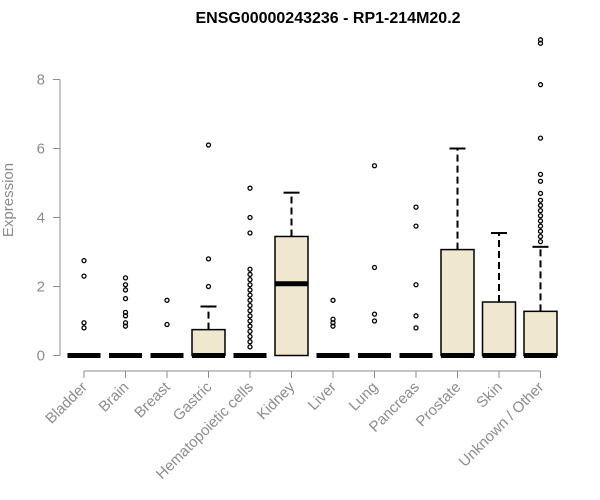  What do you see at coordinates (276, 400) in the screenshot?
I see `x-tick-label: Kidney` at bounding box center [276, 400].